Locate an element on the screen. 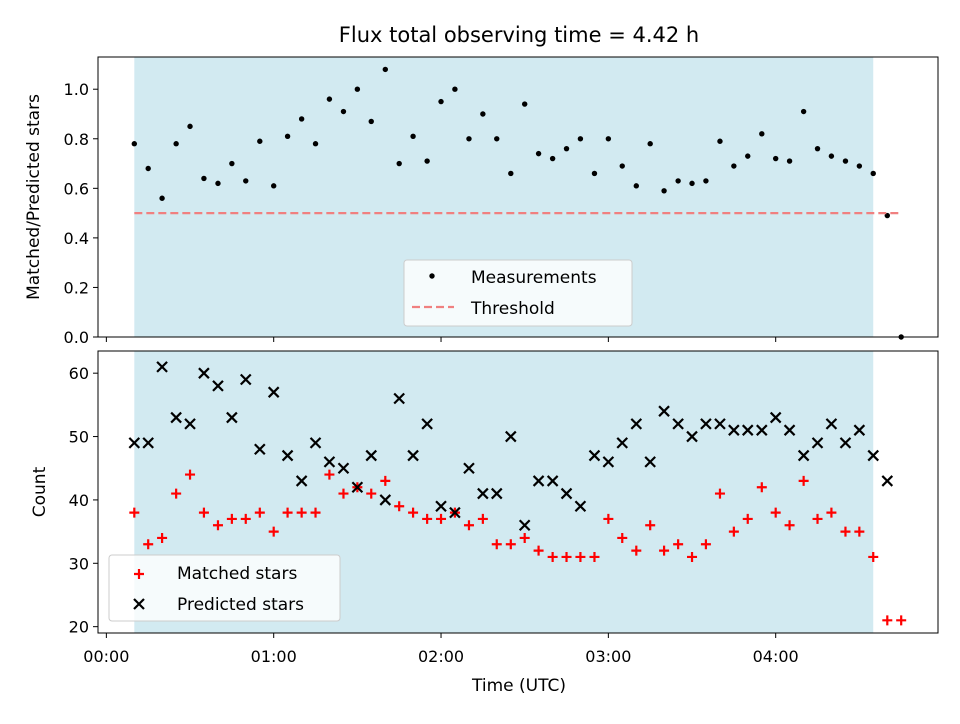 The width and height of the screenshot is (960, 724). count-legend-box is located at coordinates (224, 588).